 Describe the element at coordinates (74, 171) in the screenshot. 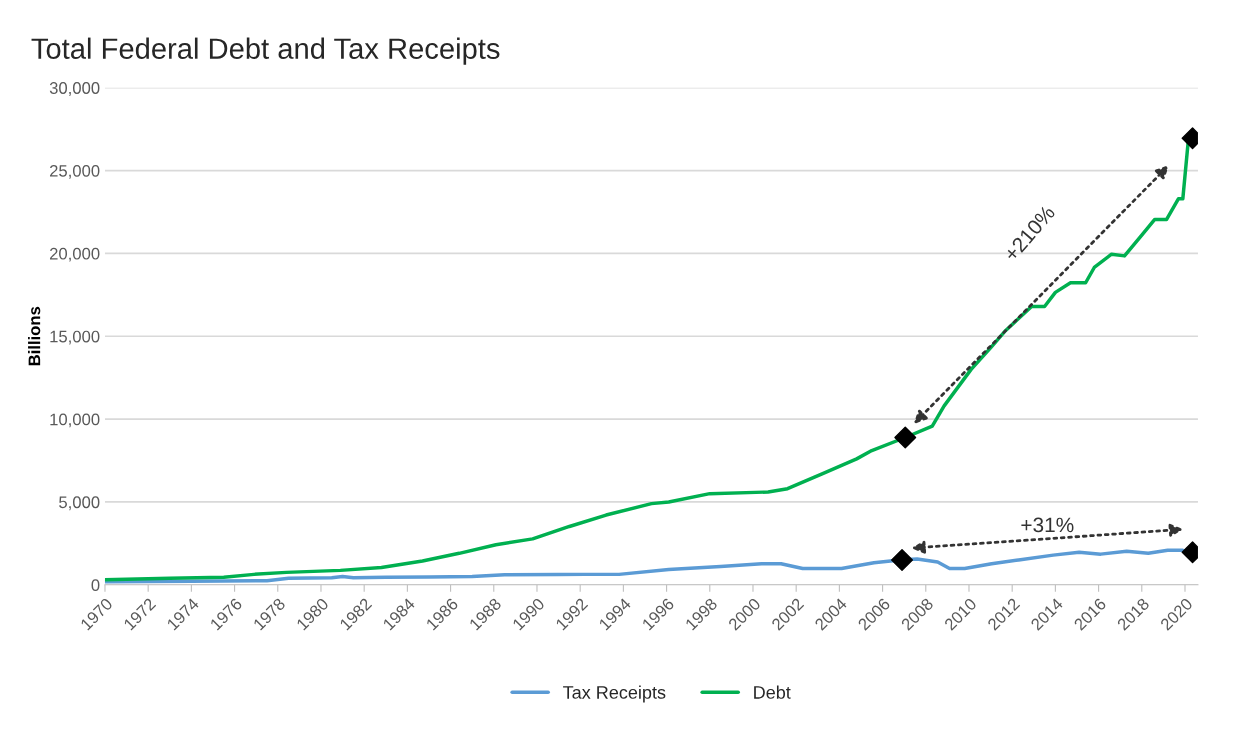

I see `y-tick-label: 25,000` at that location.